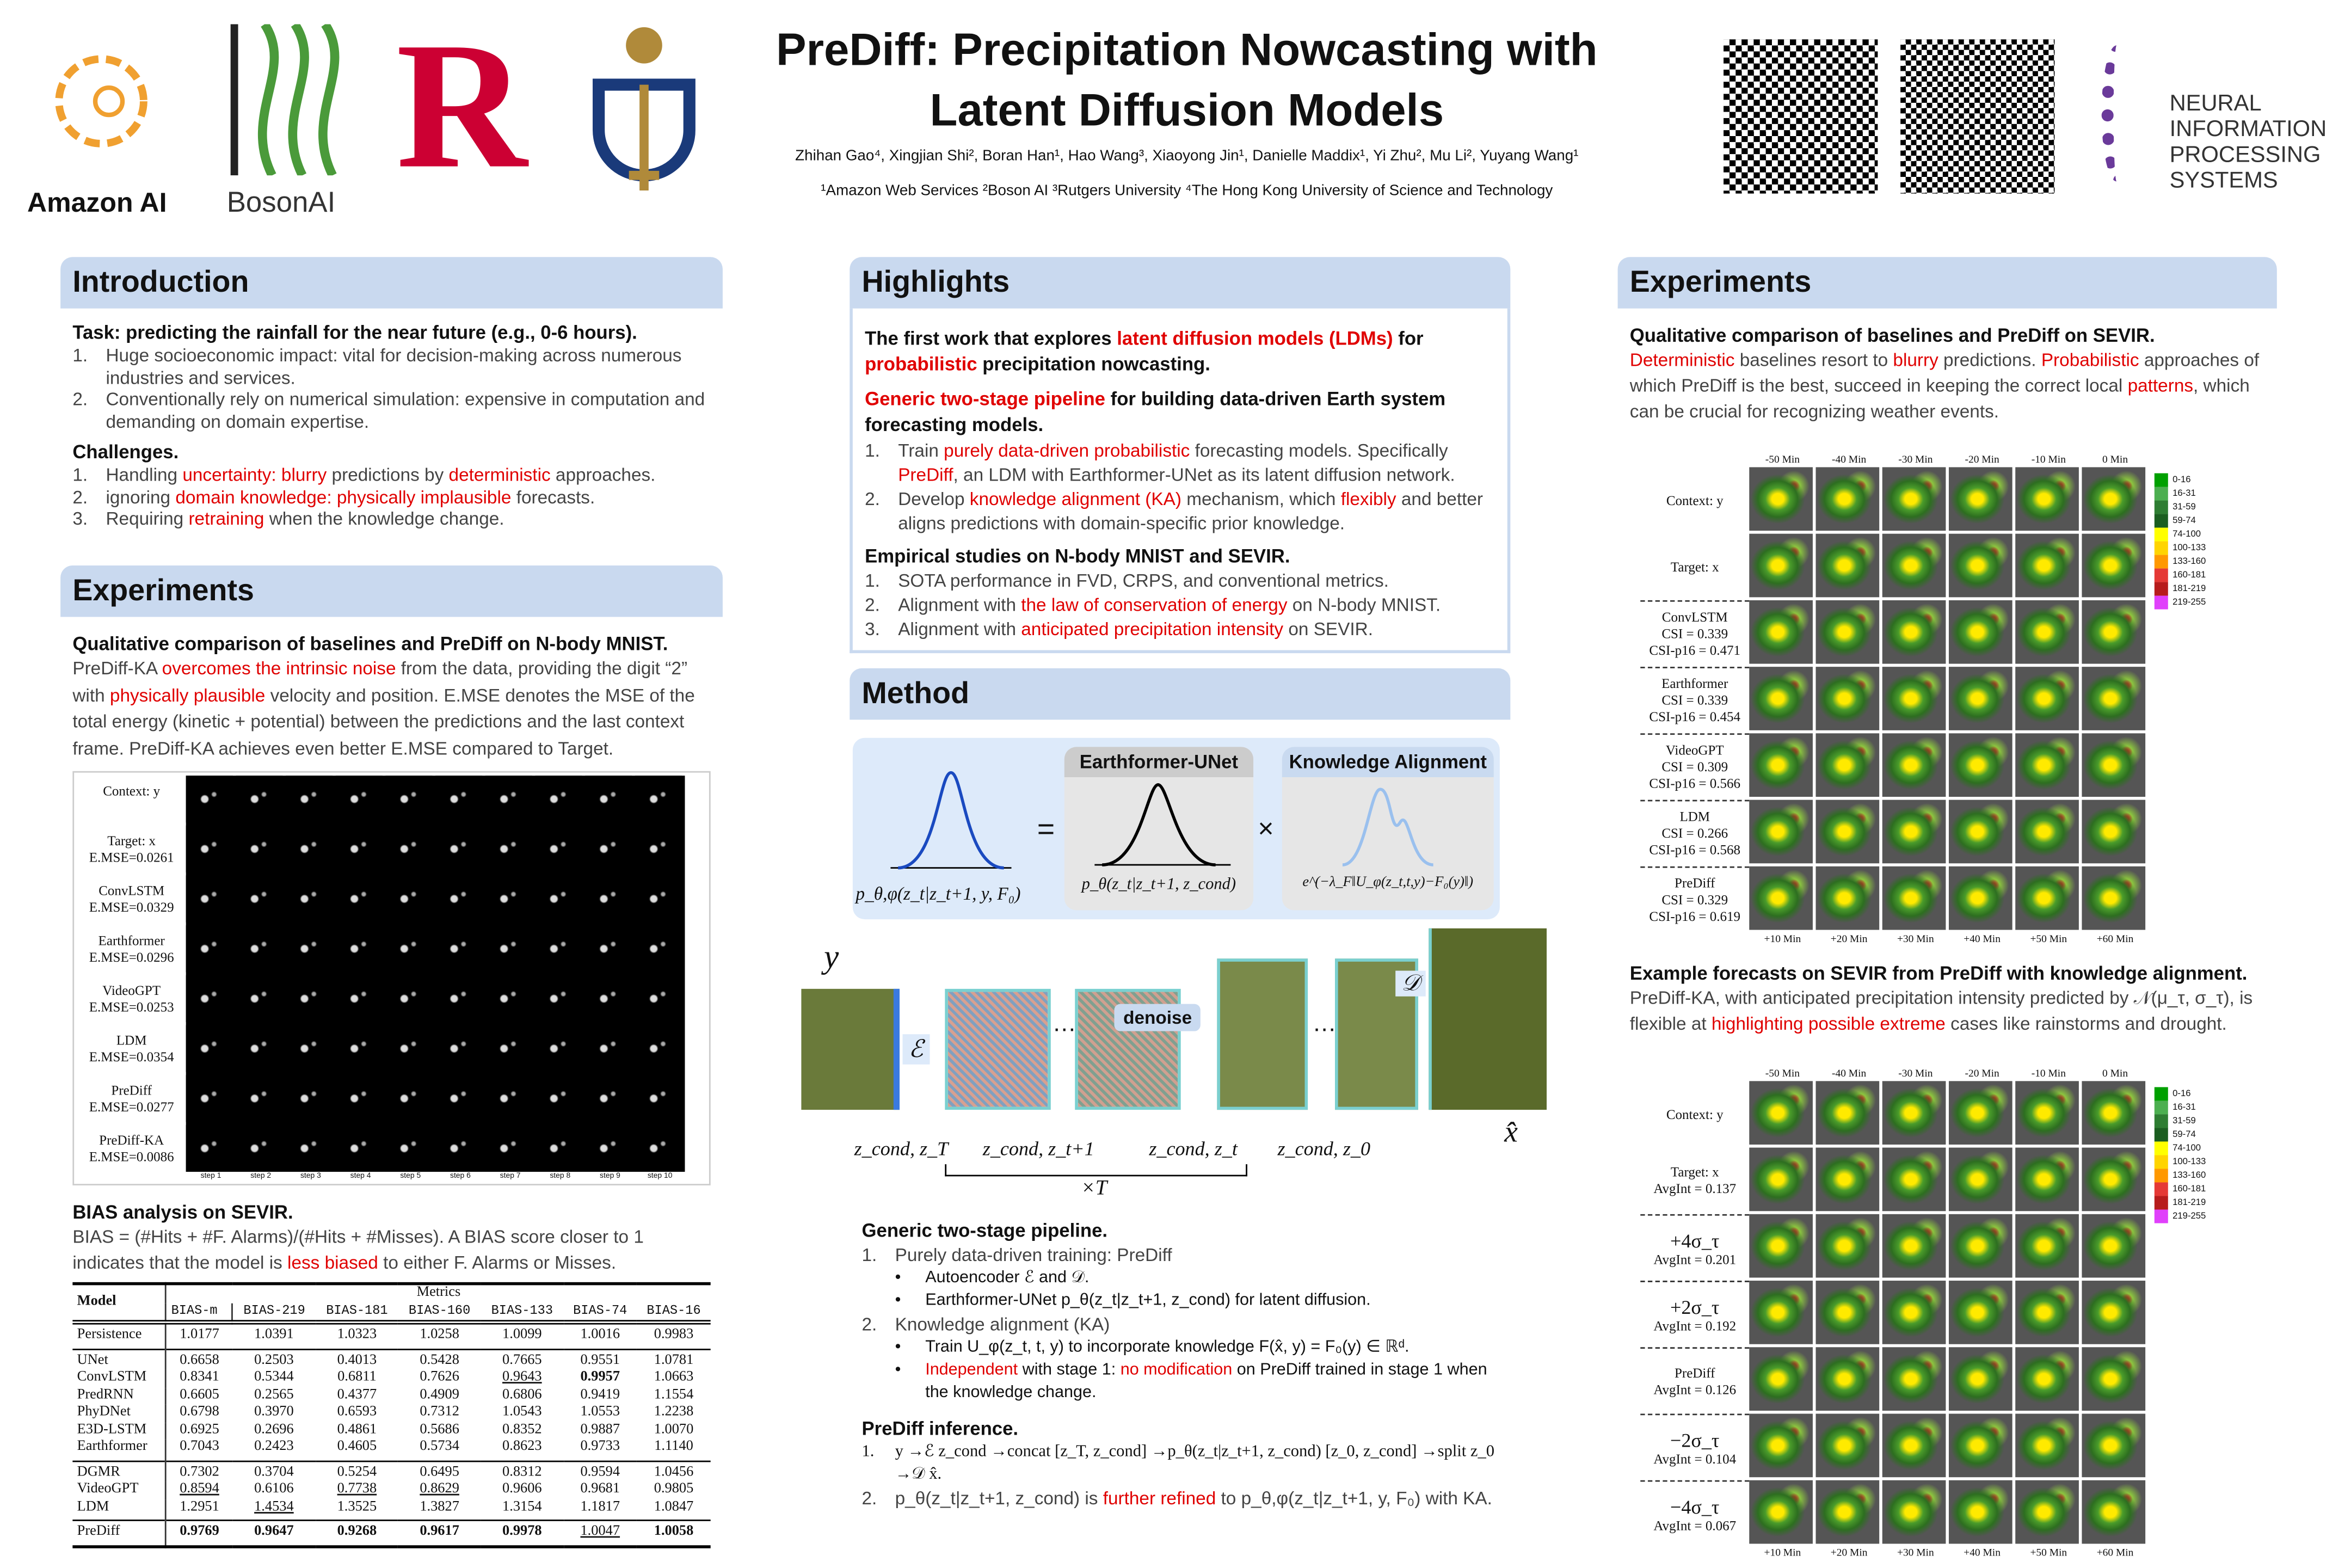 The image size is (2351, 1568). Describe the element at coordinates (1075, 499) in the screenshot. I see `highlight-text: knowledge alignment (KA)` at that location.